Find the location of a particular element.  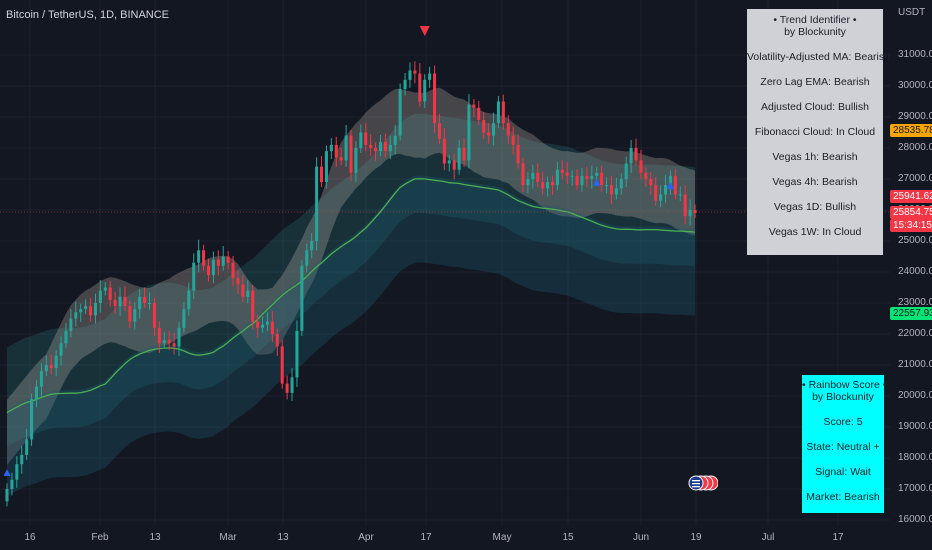

trend-panel-row: Zero Lag EMA: Bearish is located at coordinates (815, 82).